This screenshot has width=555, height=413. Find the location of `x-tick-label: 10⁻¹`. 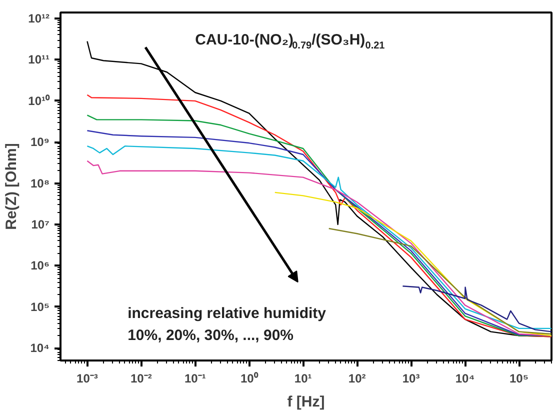

x-tick-label: 10⁻¹ is located at coordinates (195, 379).